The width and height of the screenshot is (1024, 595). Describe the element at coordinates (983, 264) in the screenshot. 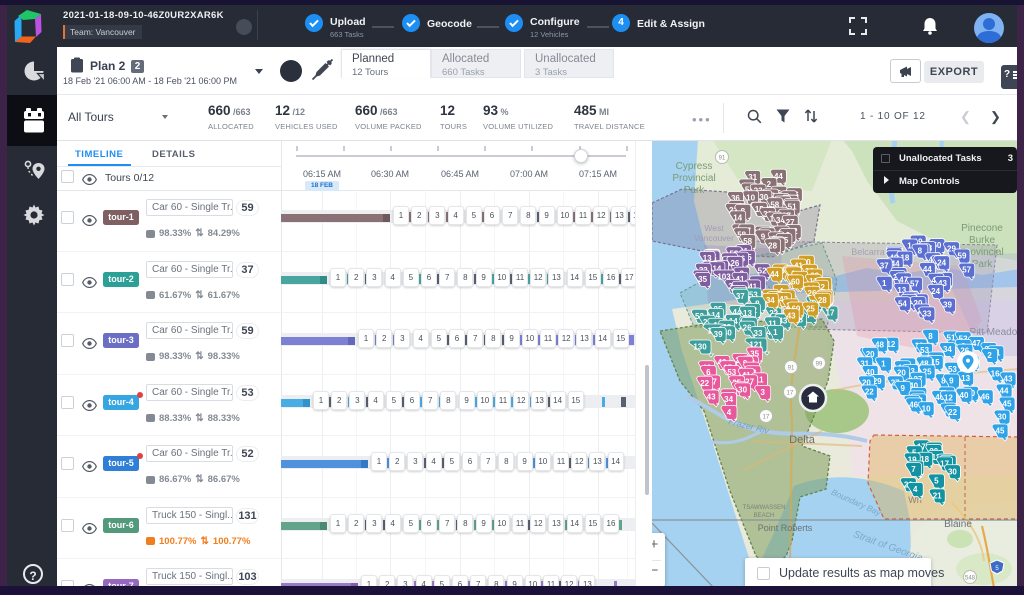

I see `svg-text: Park` at that location.